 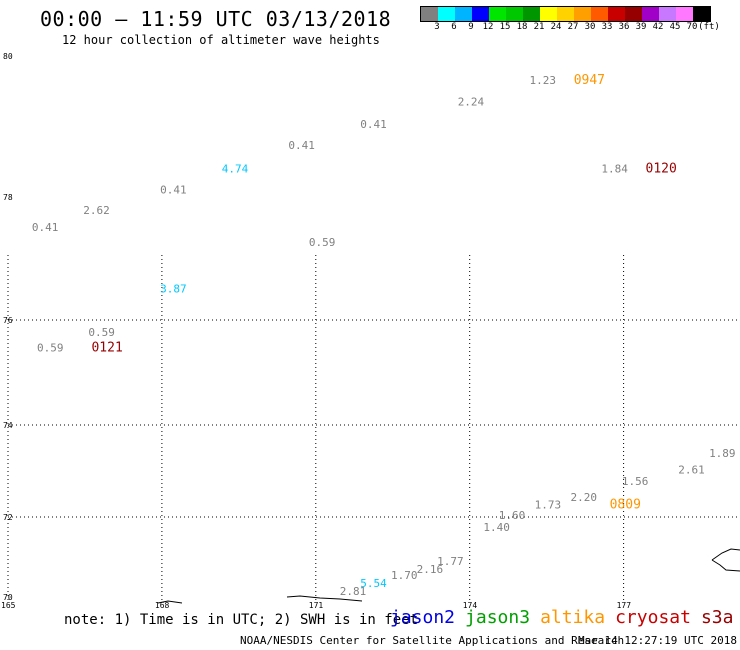 I want to click on pass-time-label: 0947, so click(x=589, y=80).